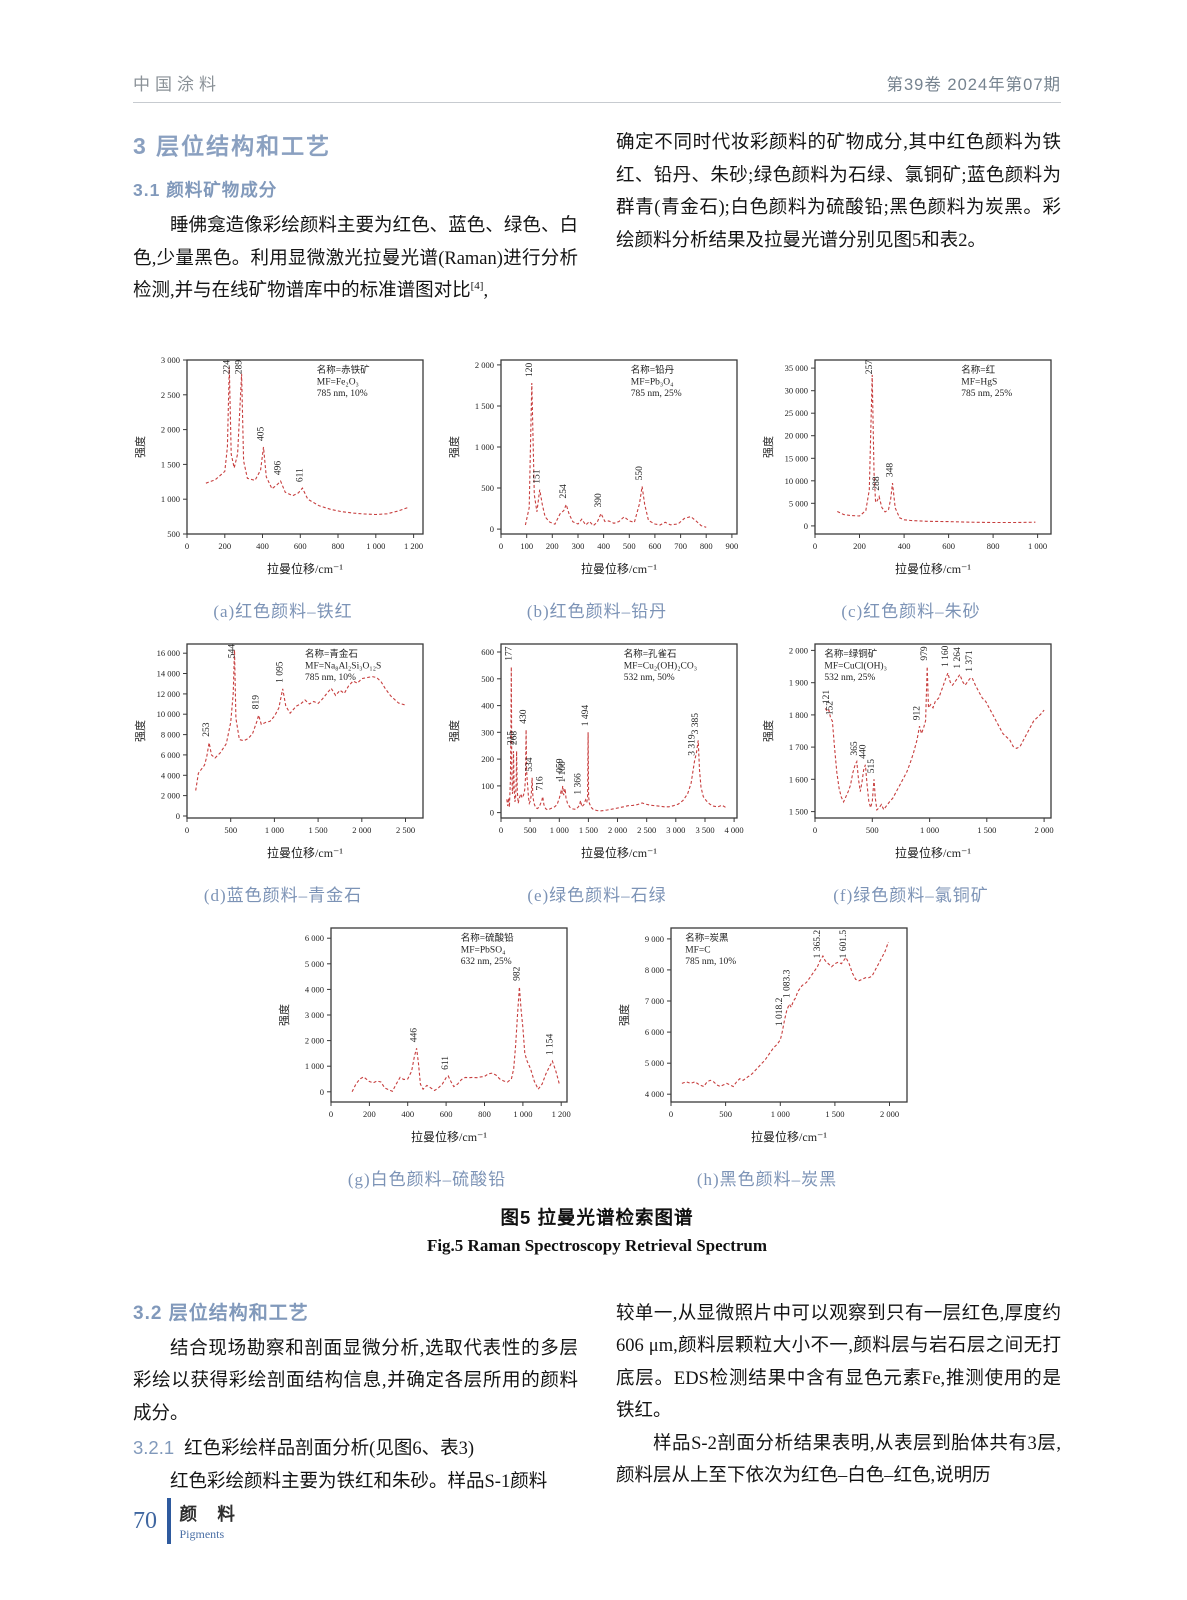 The image size is (1187, 1600). Describe the element at coordinates (849, 678) in the screenshot. I see `svg-text: 532 nm, 25%` at that location.